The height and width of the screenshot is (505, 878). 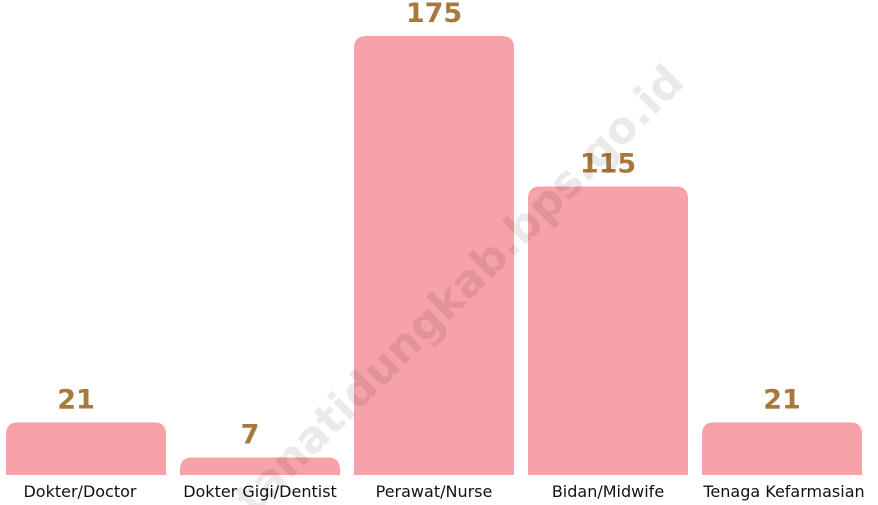 What do you see at coordinates (608, 164) in the screenshot?
I see `value-label: 115` at bounding box center [608, 164].